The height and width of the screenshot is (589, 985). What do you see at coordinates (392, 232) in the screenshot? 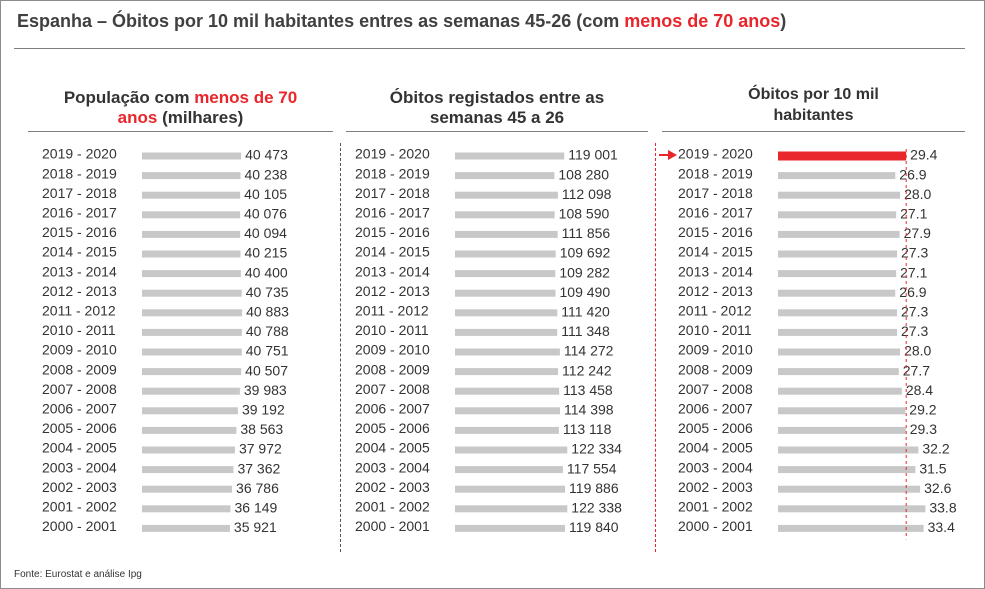
I see `deaths-category-label: 2015 - 2016` at bounding box center [392, 232].